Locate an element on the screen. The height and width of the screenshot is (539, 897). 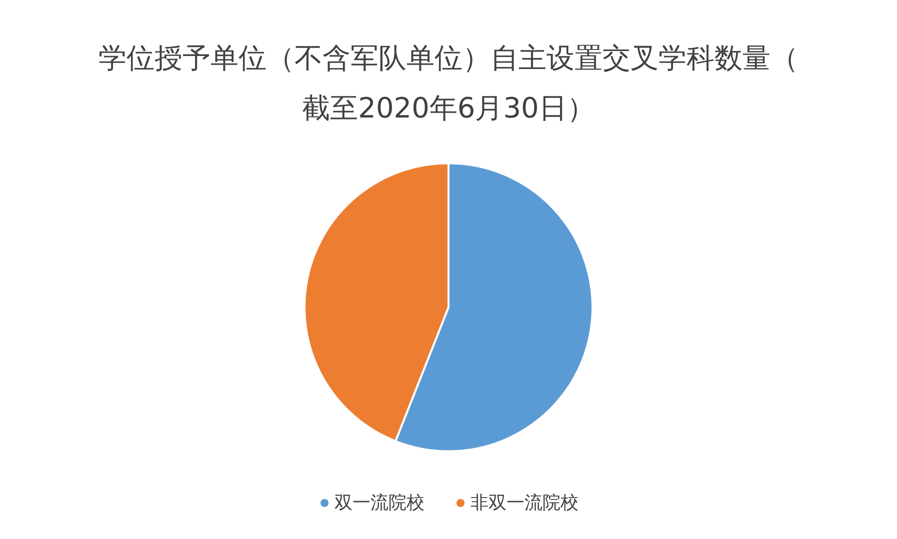
chart-title: 学位授予单位（不含军队单位）自主设置交叉学科数量（截至2020年6月30日） is located at coordinates (448, 83).